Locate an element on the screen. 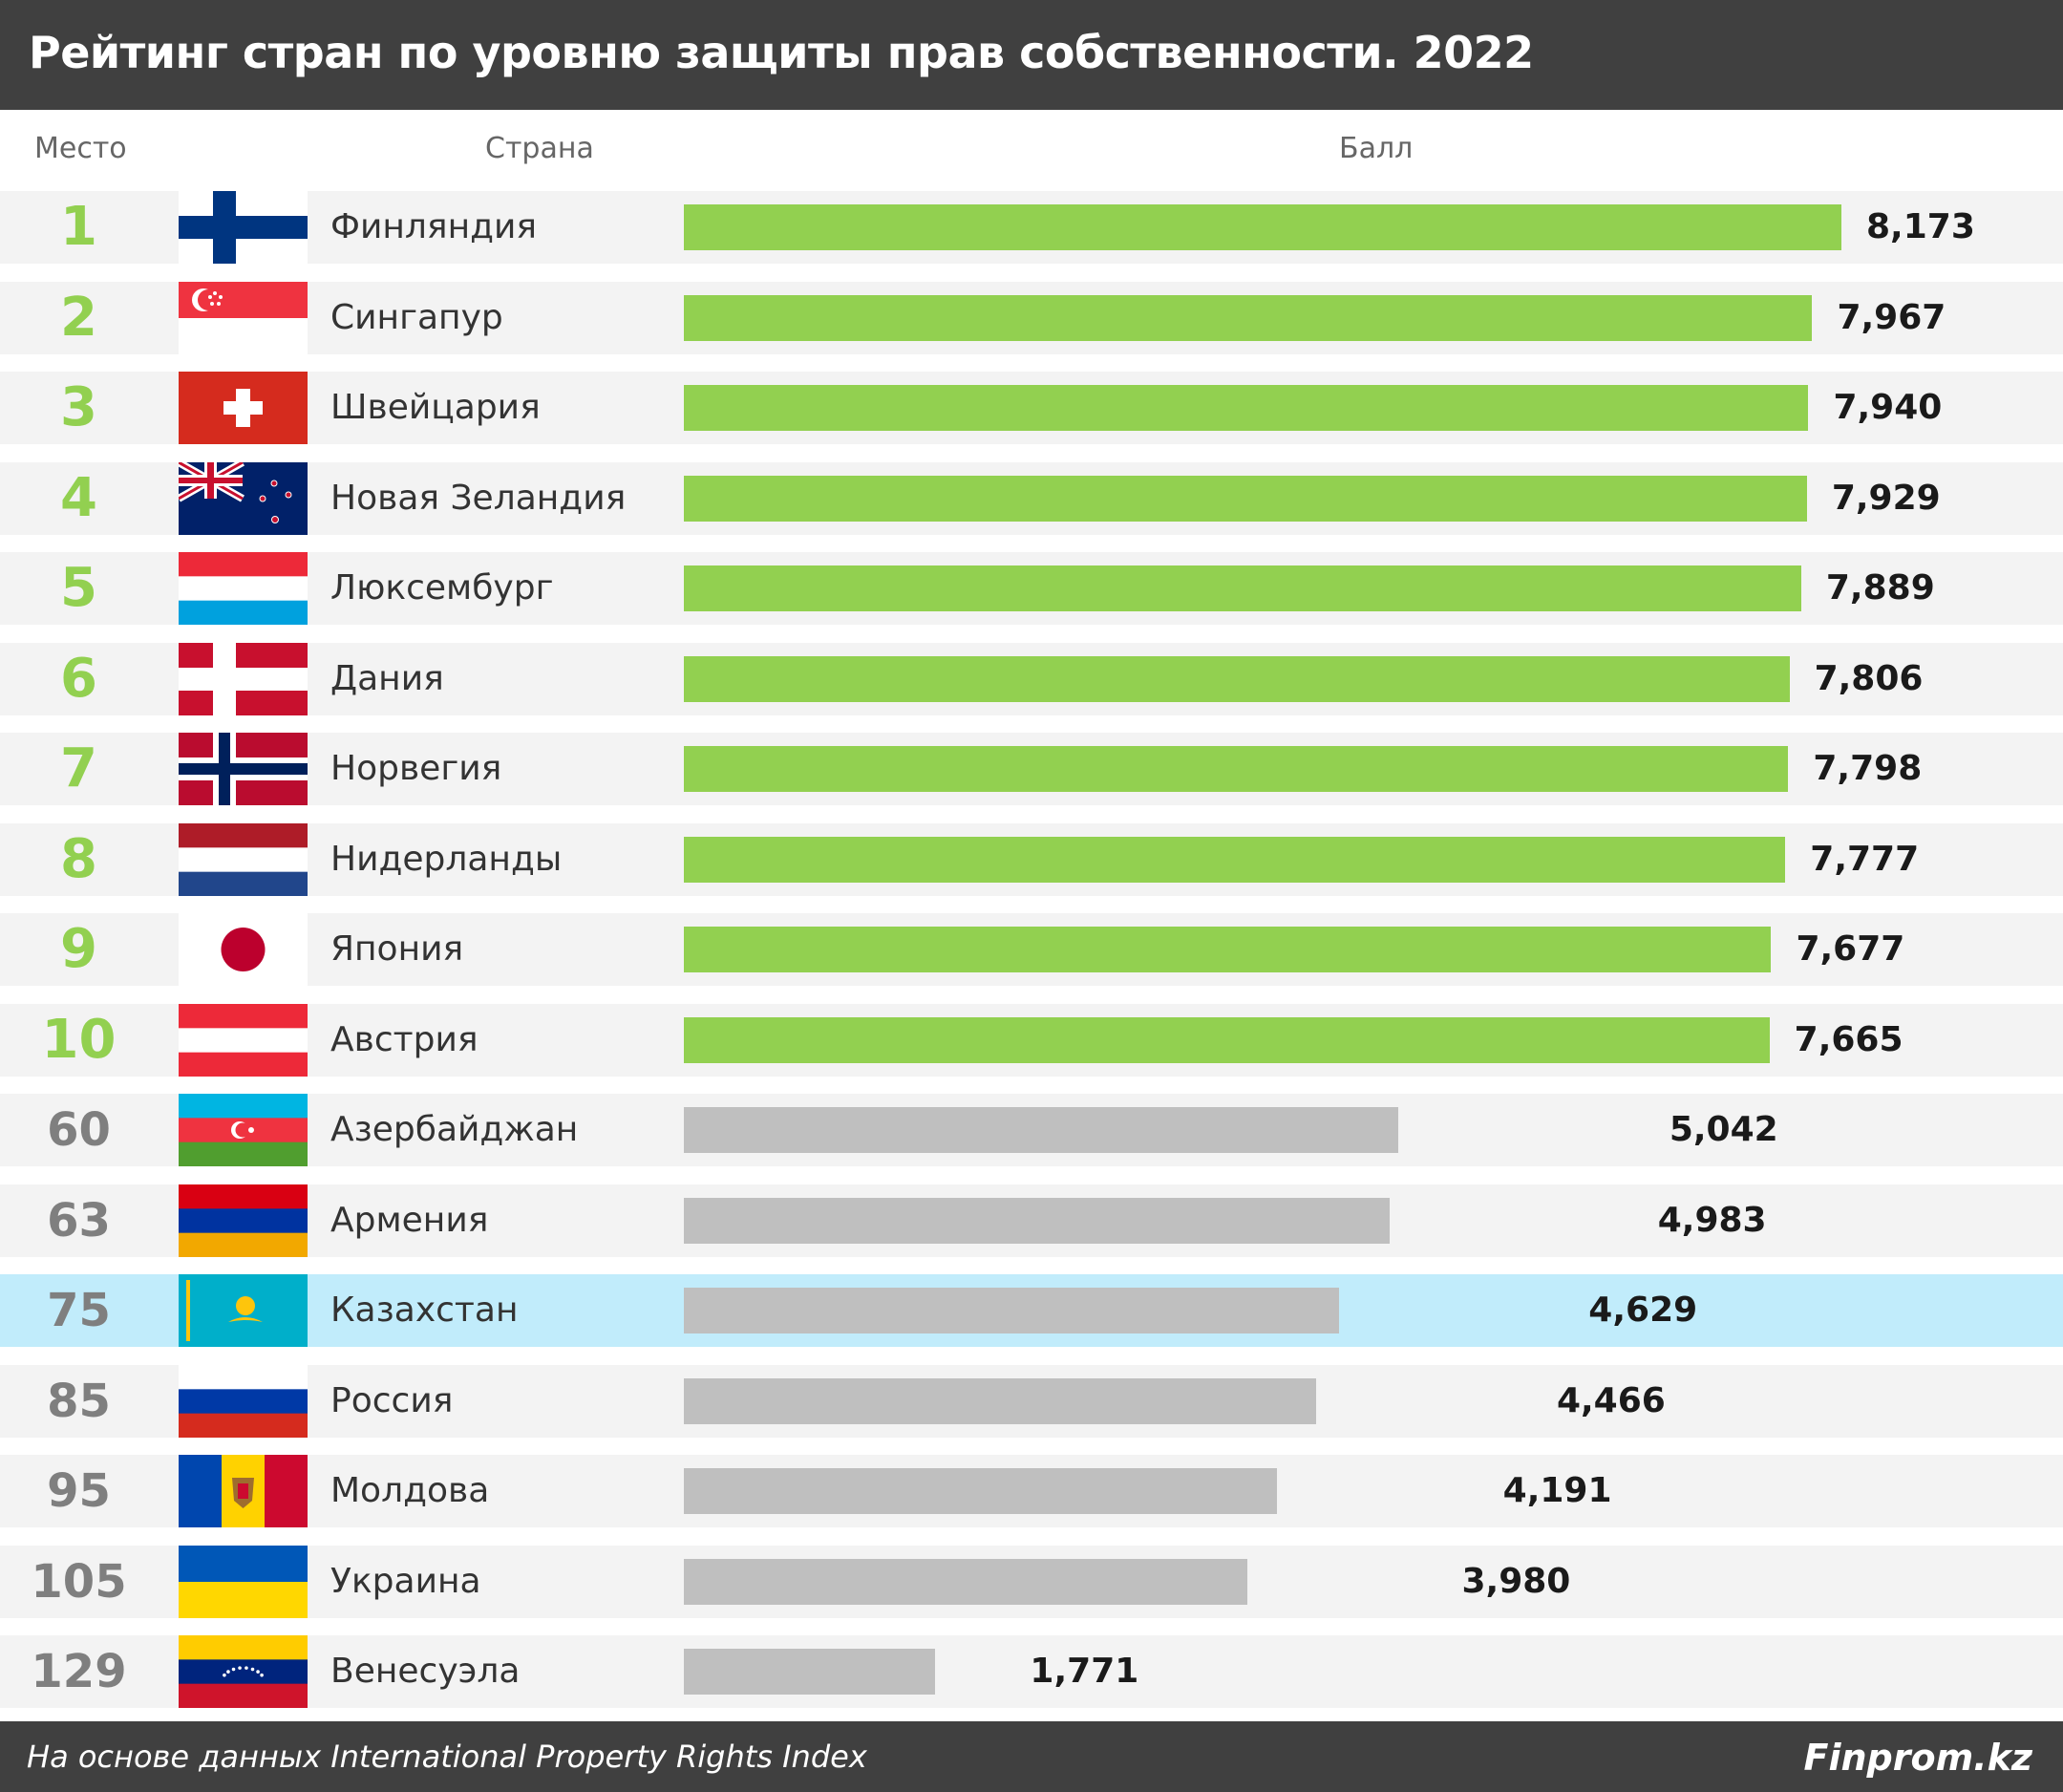 Image resolution: width=2063 pixels, height=1792 pixels. rank-label: 3 is located at coordinates (78, 407).